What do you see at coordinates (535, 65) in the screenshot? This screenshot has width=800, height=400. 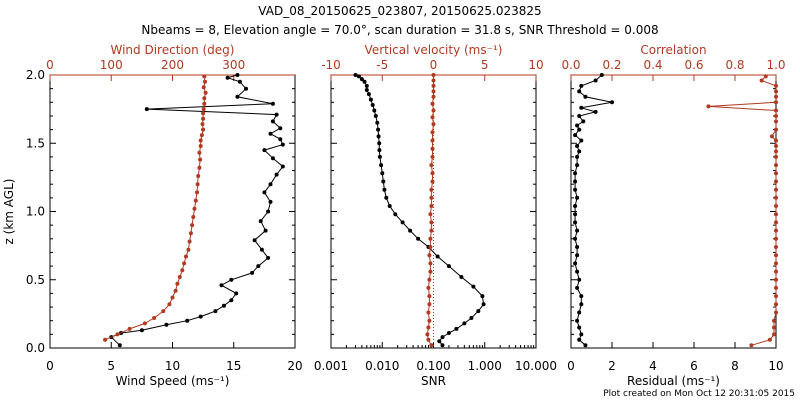 I see `x-top-tick-label: 10` at bounding box center [535, 65].